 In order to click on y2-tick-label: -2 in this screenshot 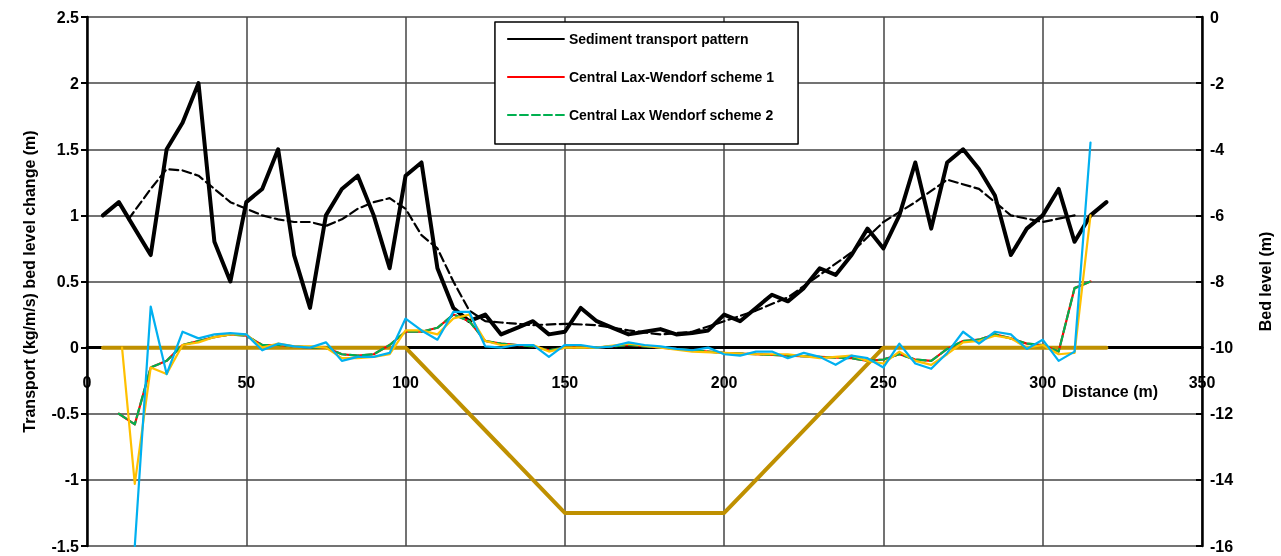, I will do `click(1217, 83)`.